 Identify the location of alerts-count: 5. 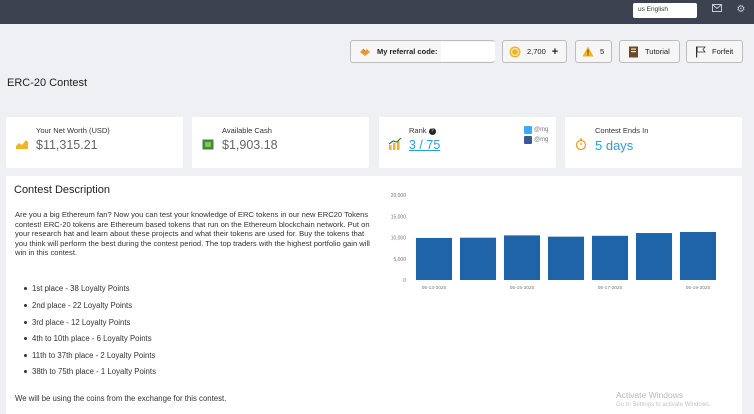
(602, 51).